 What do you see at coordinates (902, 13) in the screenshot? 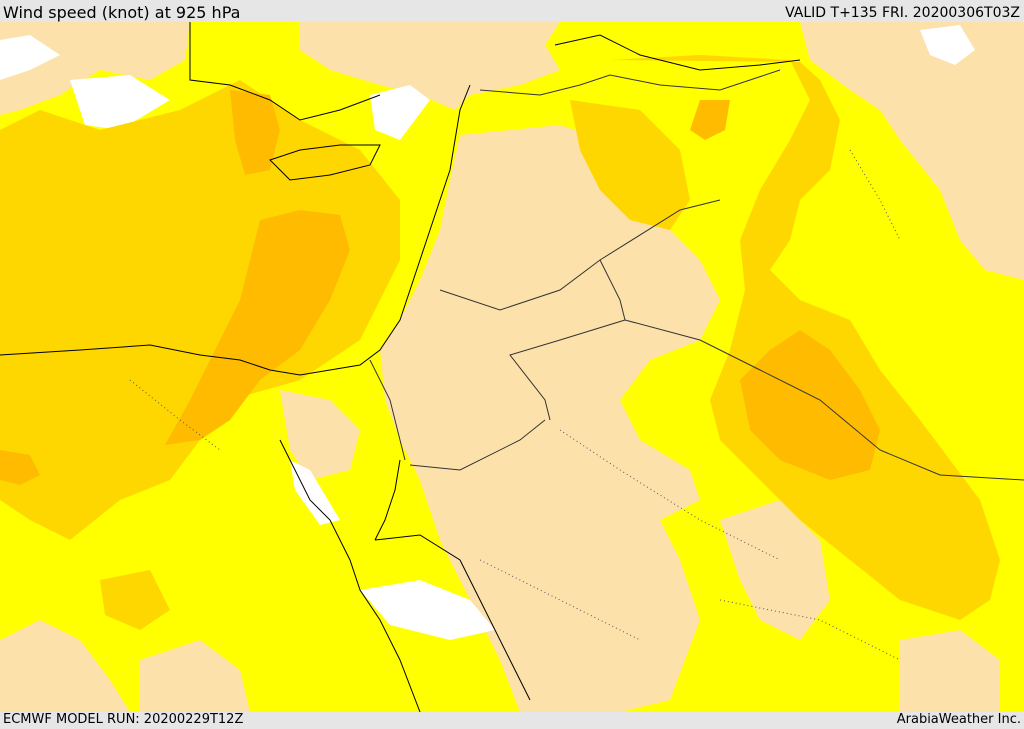
I see `valid-time-label: VALID T+135 FRI. 20200306T03Z` at bounding box center [902, 13].